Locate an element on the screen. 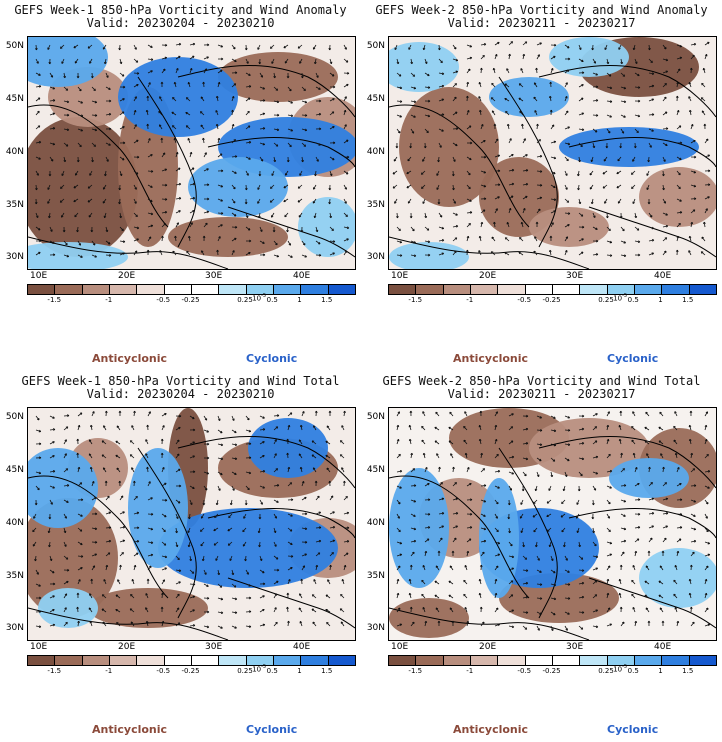 The image size is (722, 742). map-canvas-d is located at coordinates (552, 524).